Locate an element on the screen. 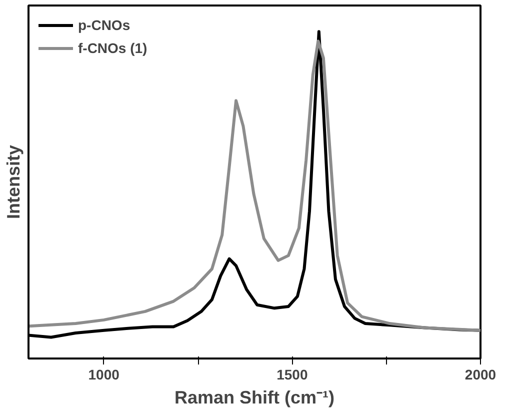  legend-label: f-CNOs (1) is located at coordinates (113, 48).